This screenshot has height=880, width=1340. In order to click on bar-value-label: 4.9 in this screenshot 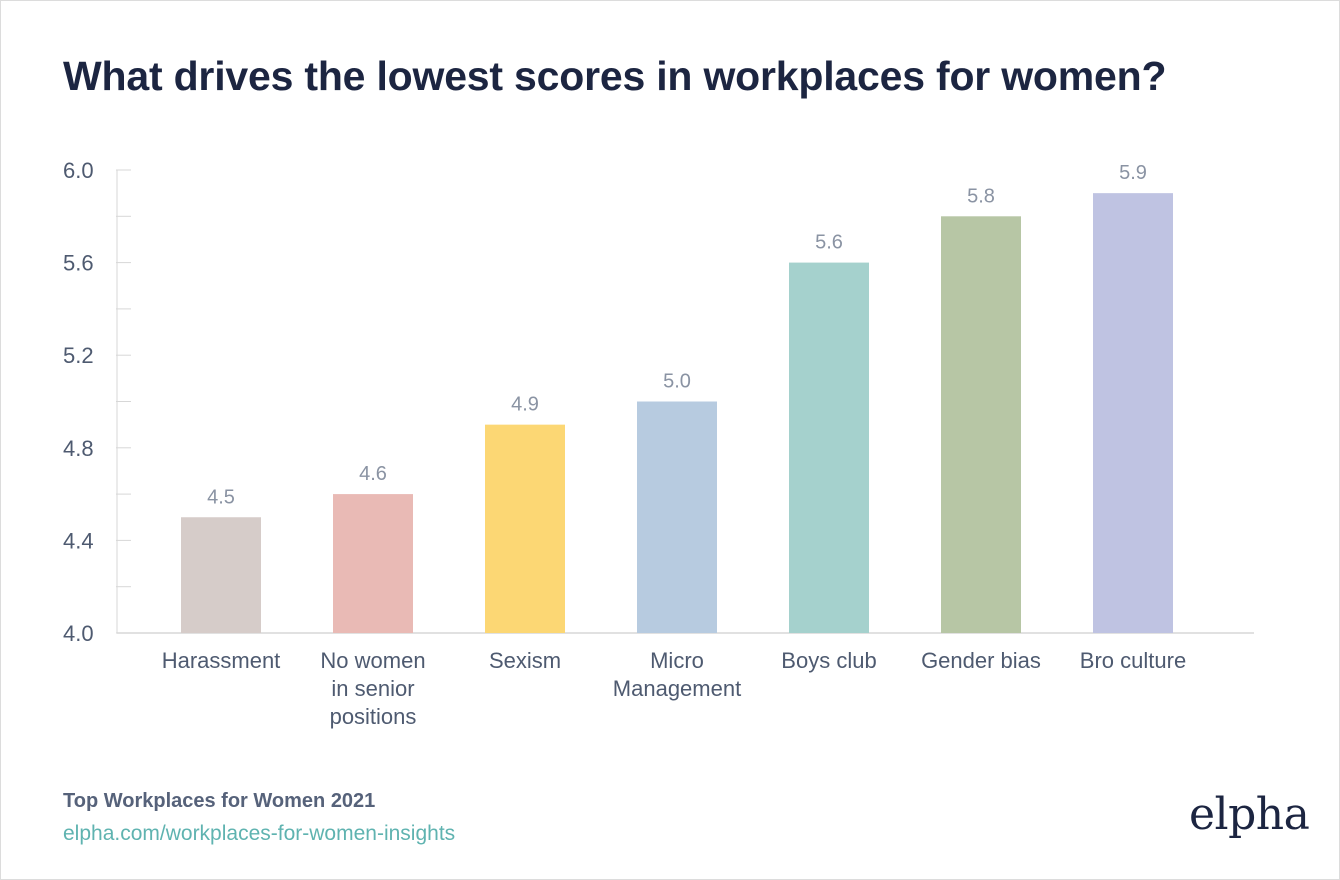, I will do `click(525, 405)`.